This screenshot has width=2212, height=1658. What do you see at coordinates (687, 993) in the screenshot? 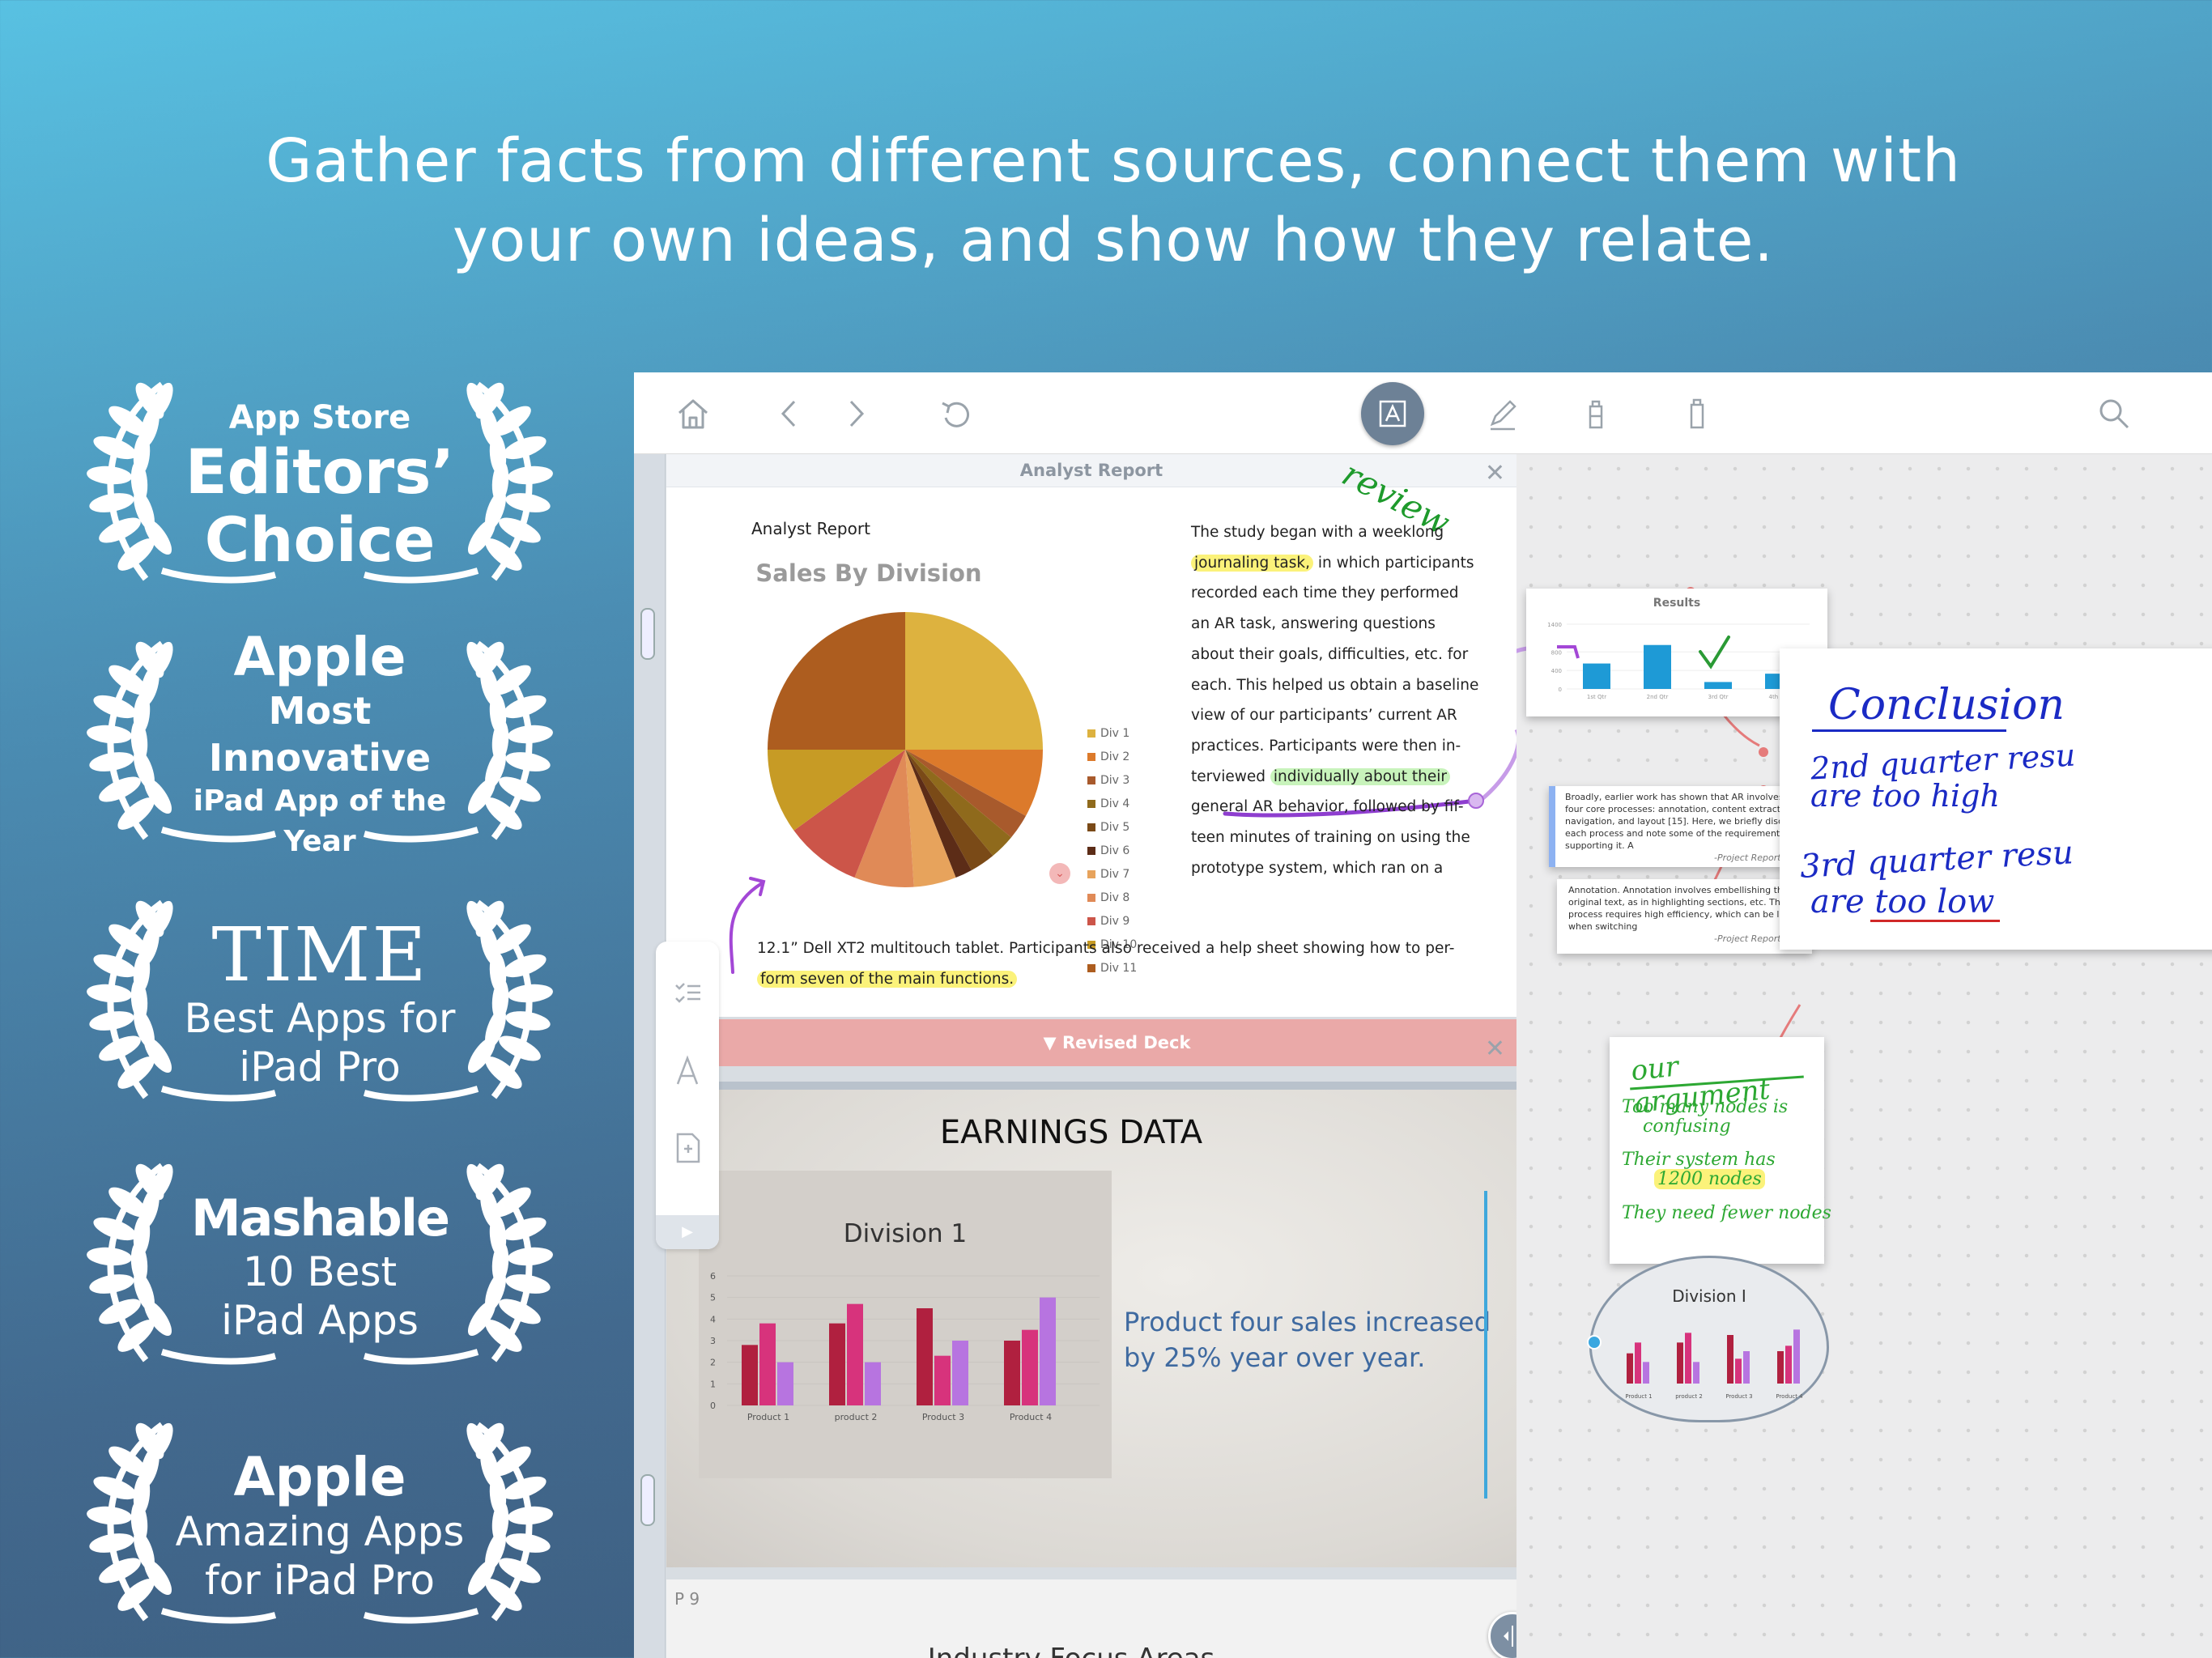
I see `list-icon` at bounding box center [687, 993].